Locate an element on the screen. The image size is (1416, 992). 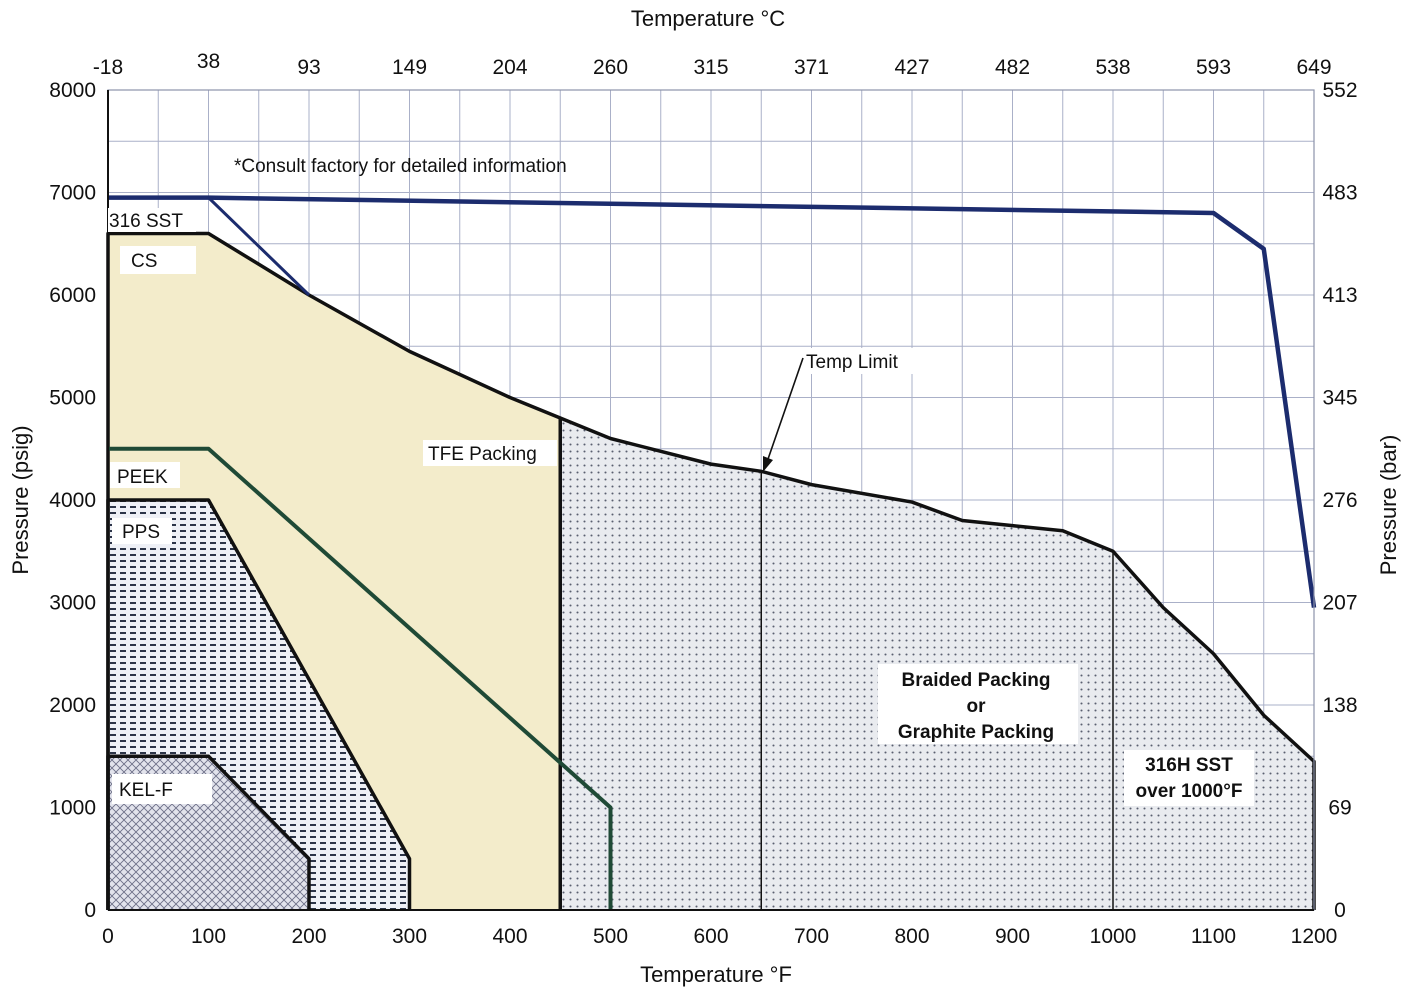
cs-label: CS is located at coordinates (144, 261).